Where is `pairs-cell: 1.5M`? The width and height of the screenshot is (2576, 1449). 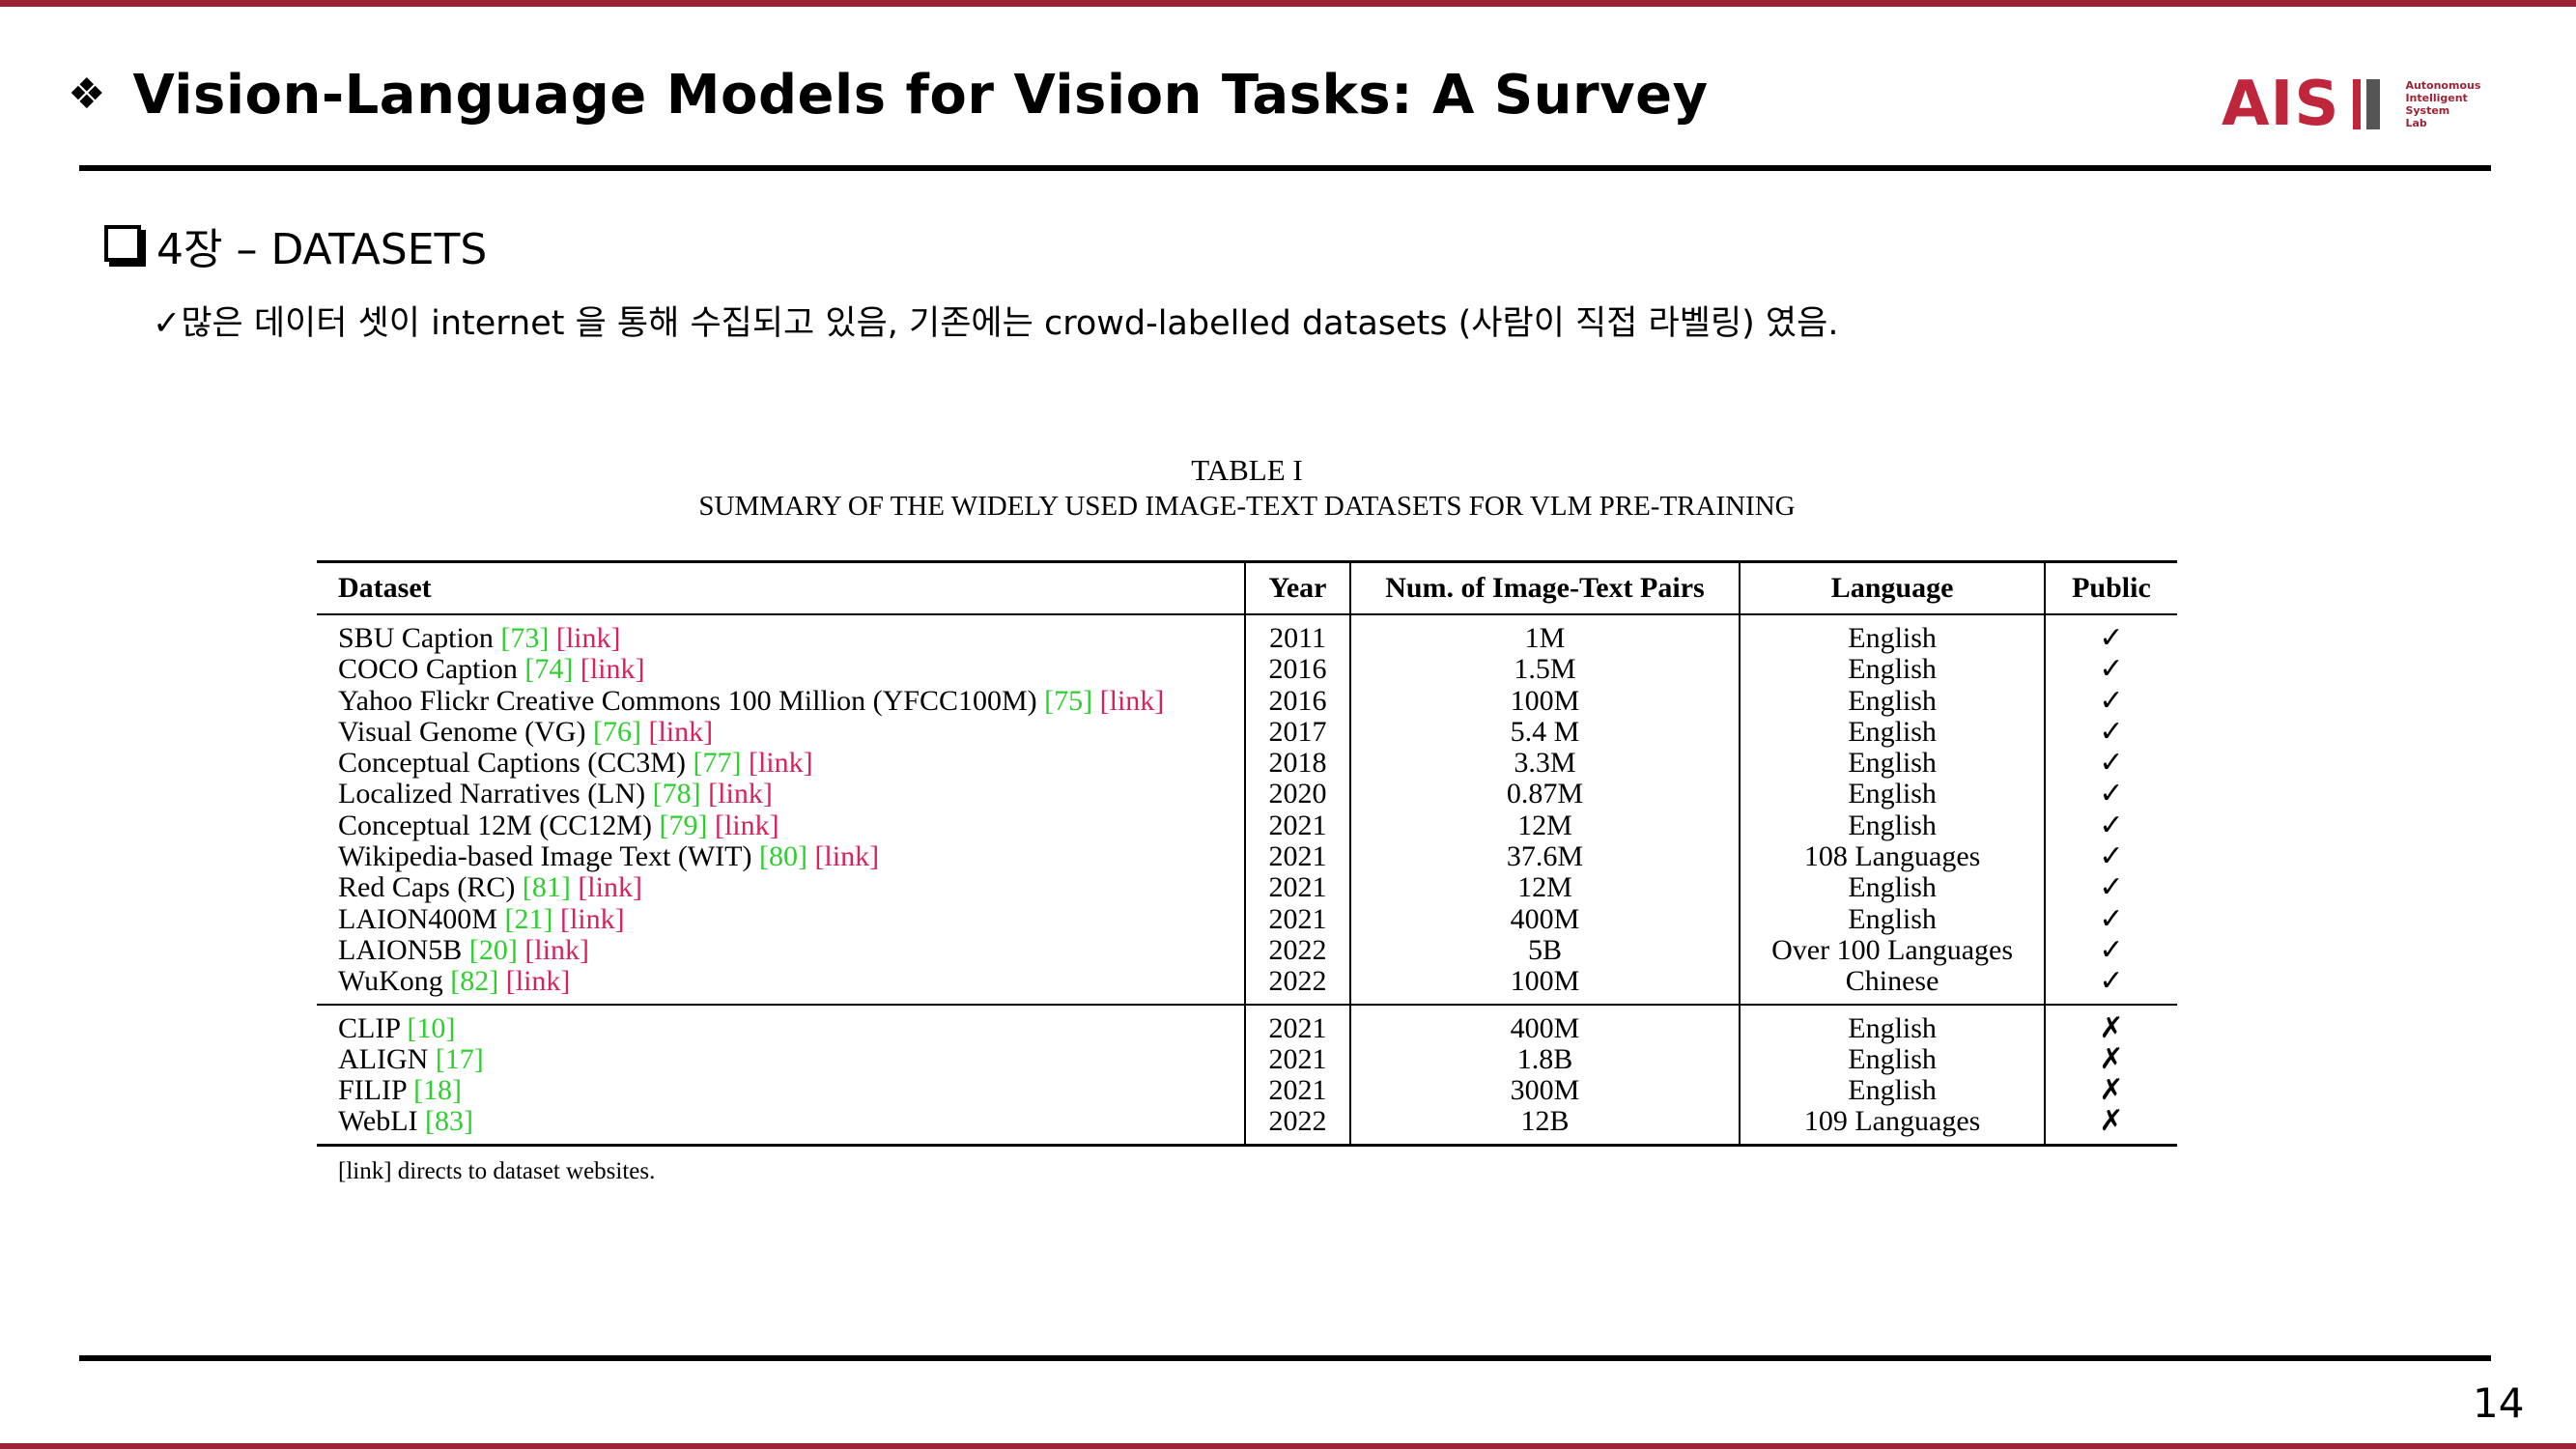 pairs-cell: 1.5M is located at coordinates (1544, 669).